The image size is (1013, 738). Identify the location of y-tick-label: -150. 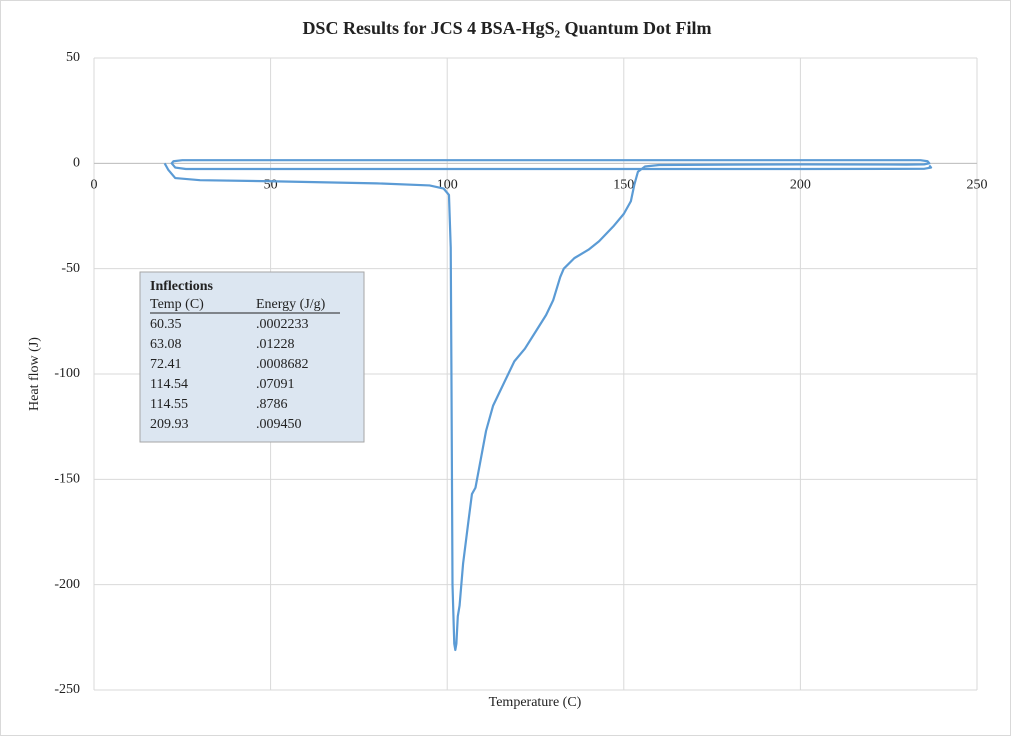
(67, 479).